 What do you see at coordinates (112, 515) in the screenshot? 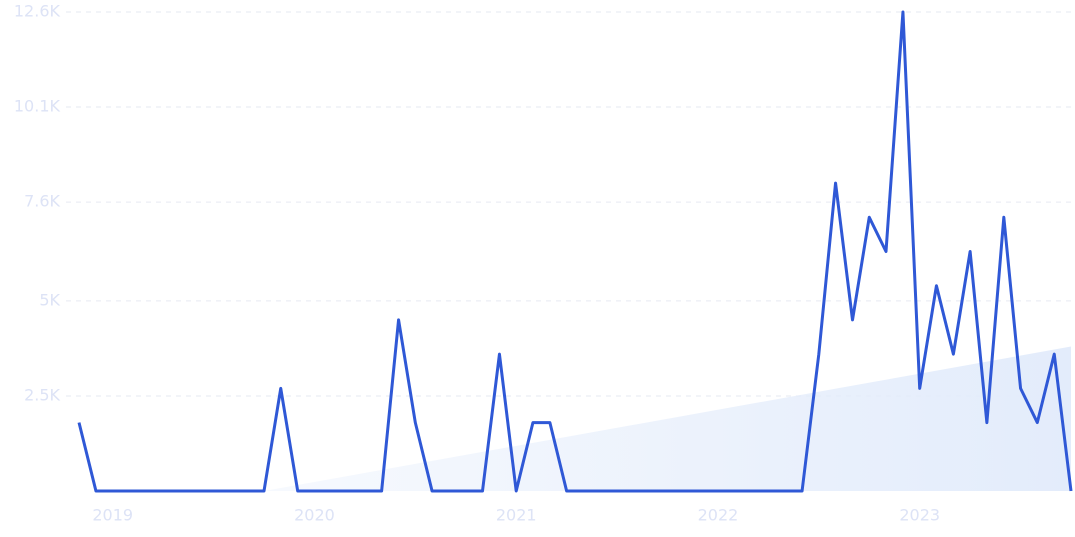
I see `x-tick-label: 2019` at bounding box center [112, 515].